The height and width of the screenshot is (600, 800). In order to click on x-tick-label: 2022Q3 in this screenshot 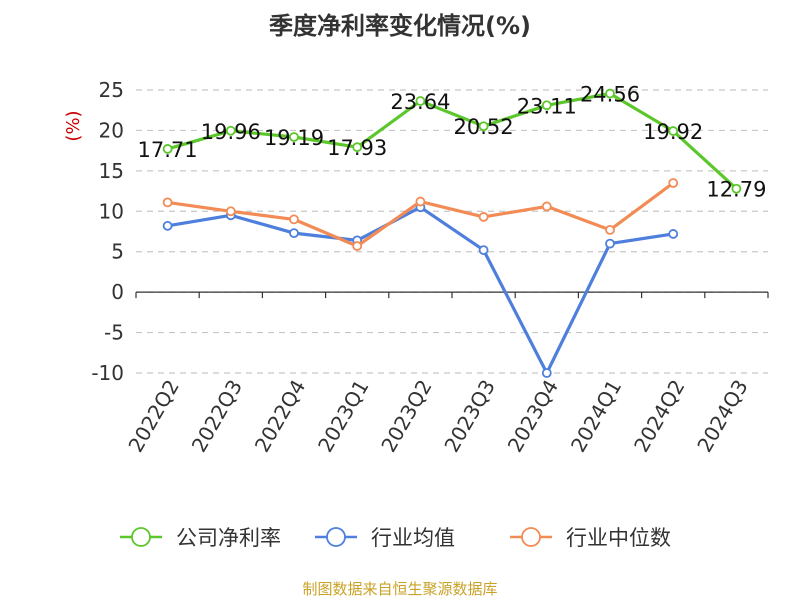, I will do `click(217, 416)`.